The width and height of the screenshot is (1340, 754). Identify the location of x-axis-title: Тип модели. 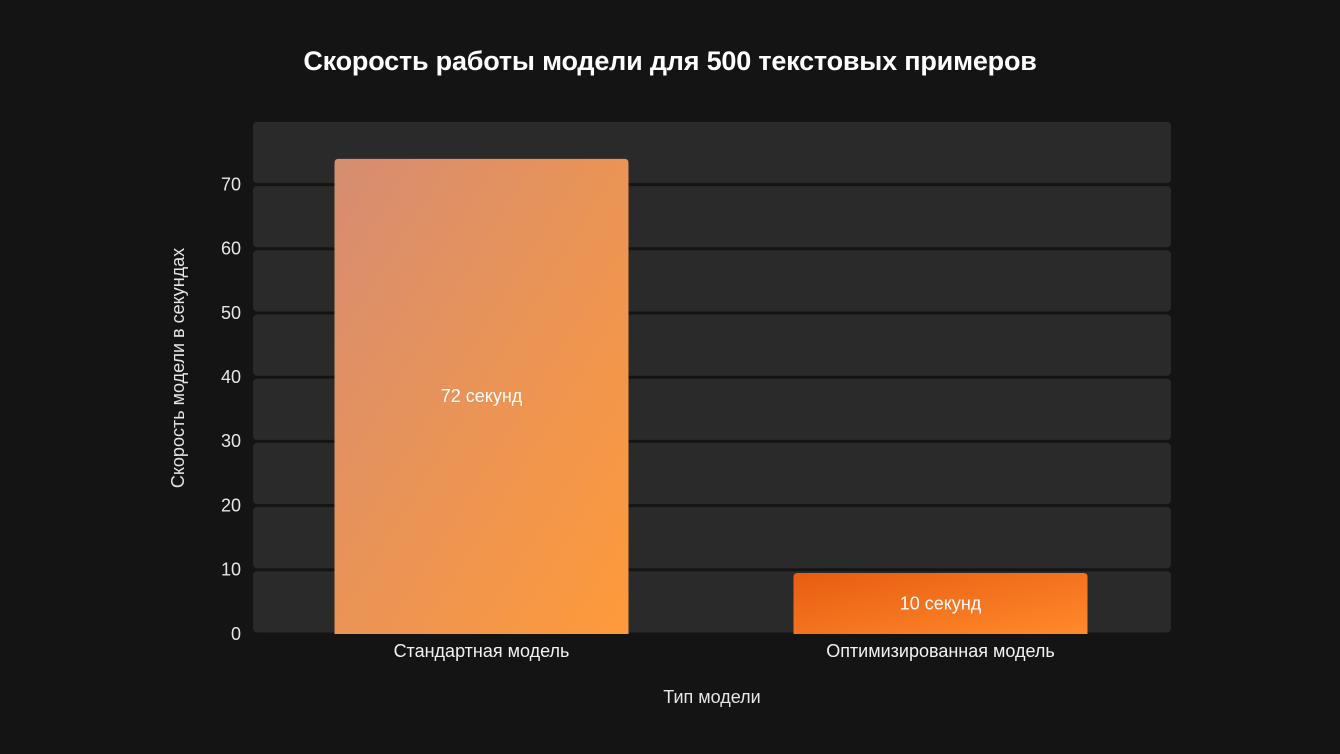
(711, 697).